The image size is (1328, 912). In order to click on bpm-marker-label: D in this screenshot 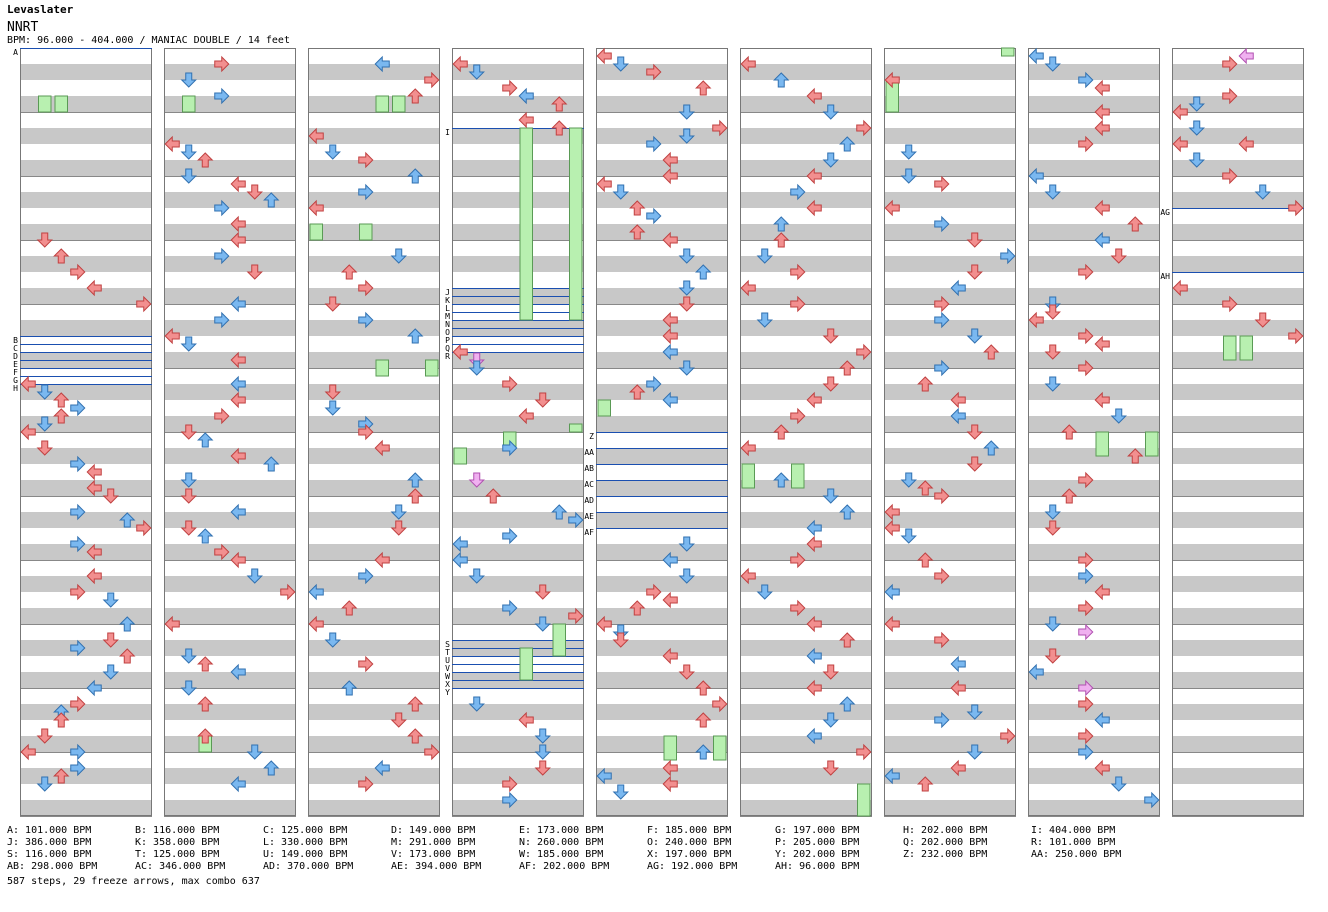, I will do `click(15, 356)`.